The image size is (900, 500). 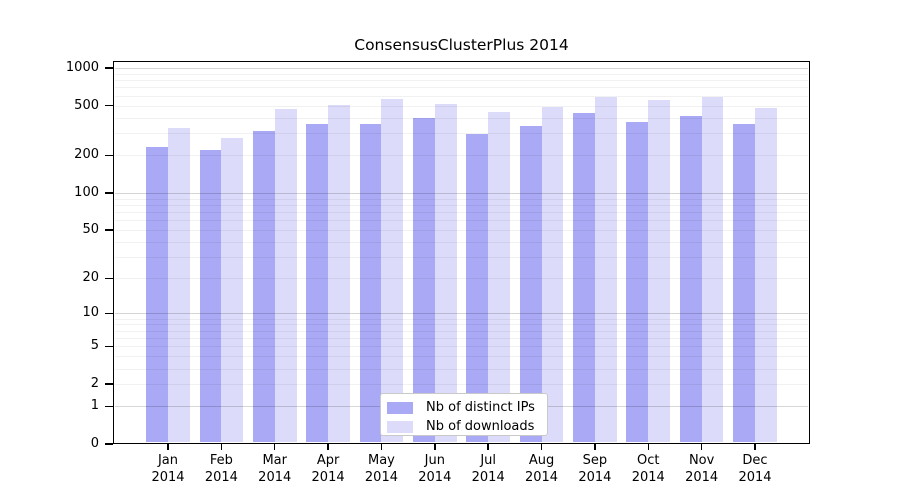 What do you see at coordinates (210, 296) in the screenshot?
I see `bar-feb-distinct-ips` at bounding box center [210, 296].